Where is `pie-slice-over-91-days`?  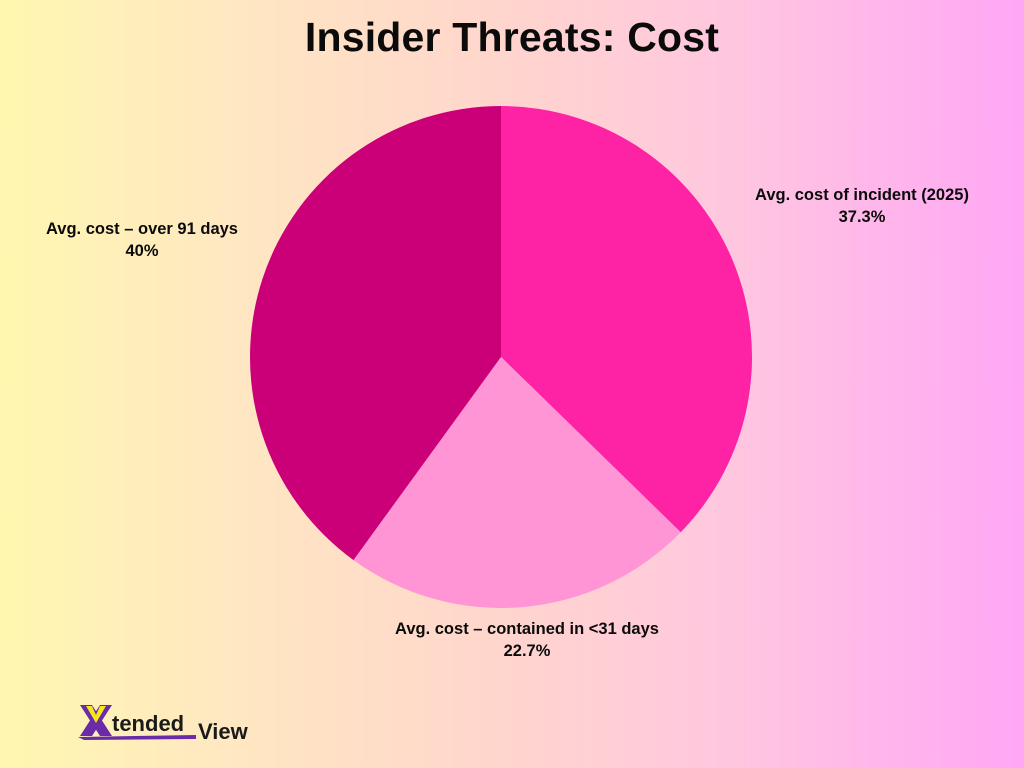
pie-slice-over-91-days is located at coordinates (375, 333).